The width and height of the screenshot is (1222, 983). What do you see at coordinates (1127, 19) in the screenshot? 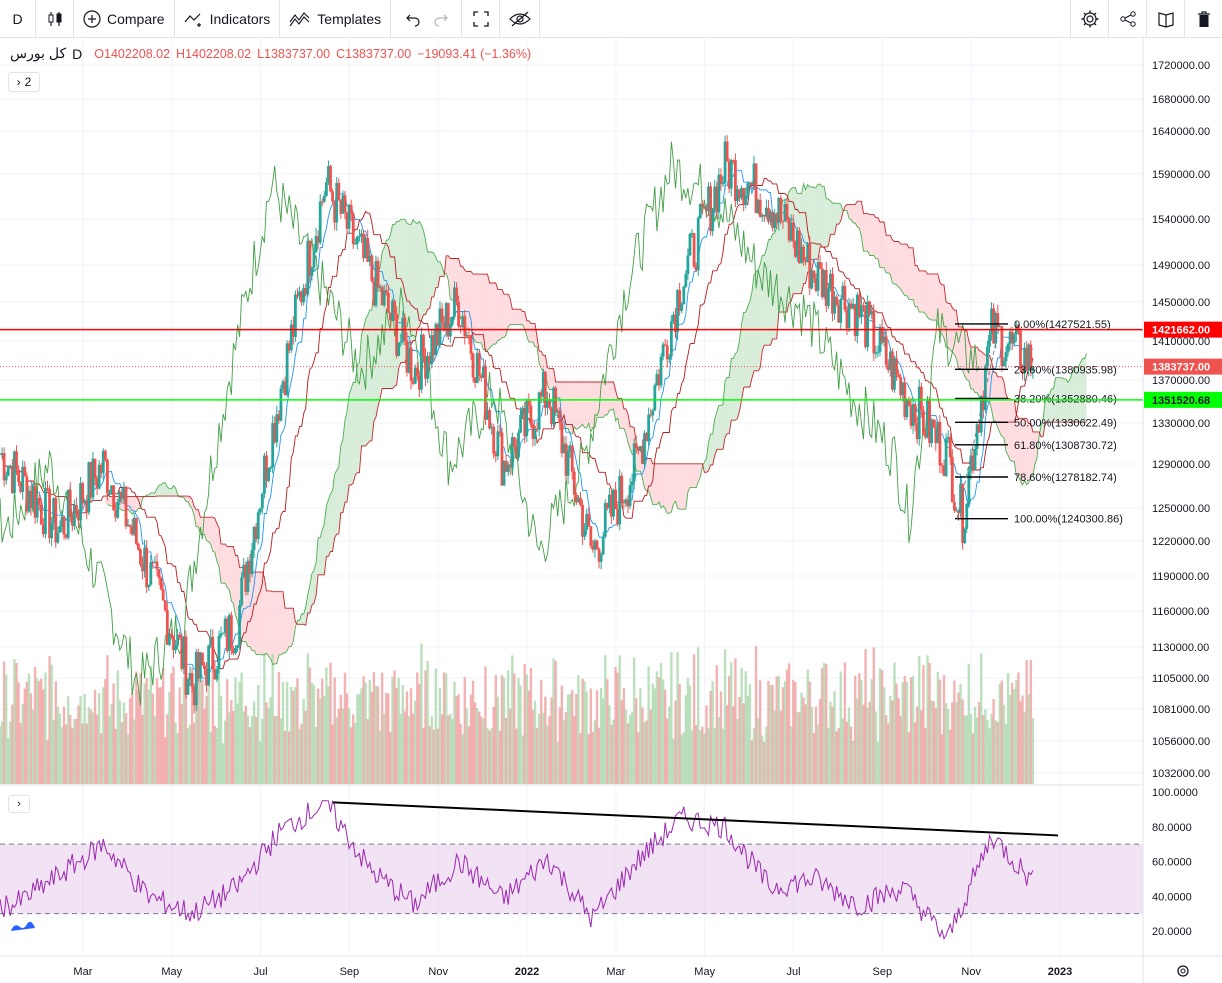
I see `share-button` at bounding box center [1127, 19].